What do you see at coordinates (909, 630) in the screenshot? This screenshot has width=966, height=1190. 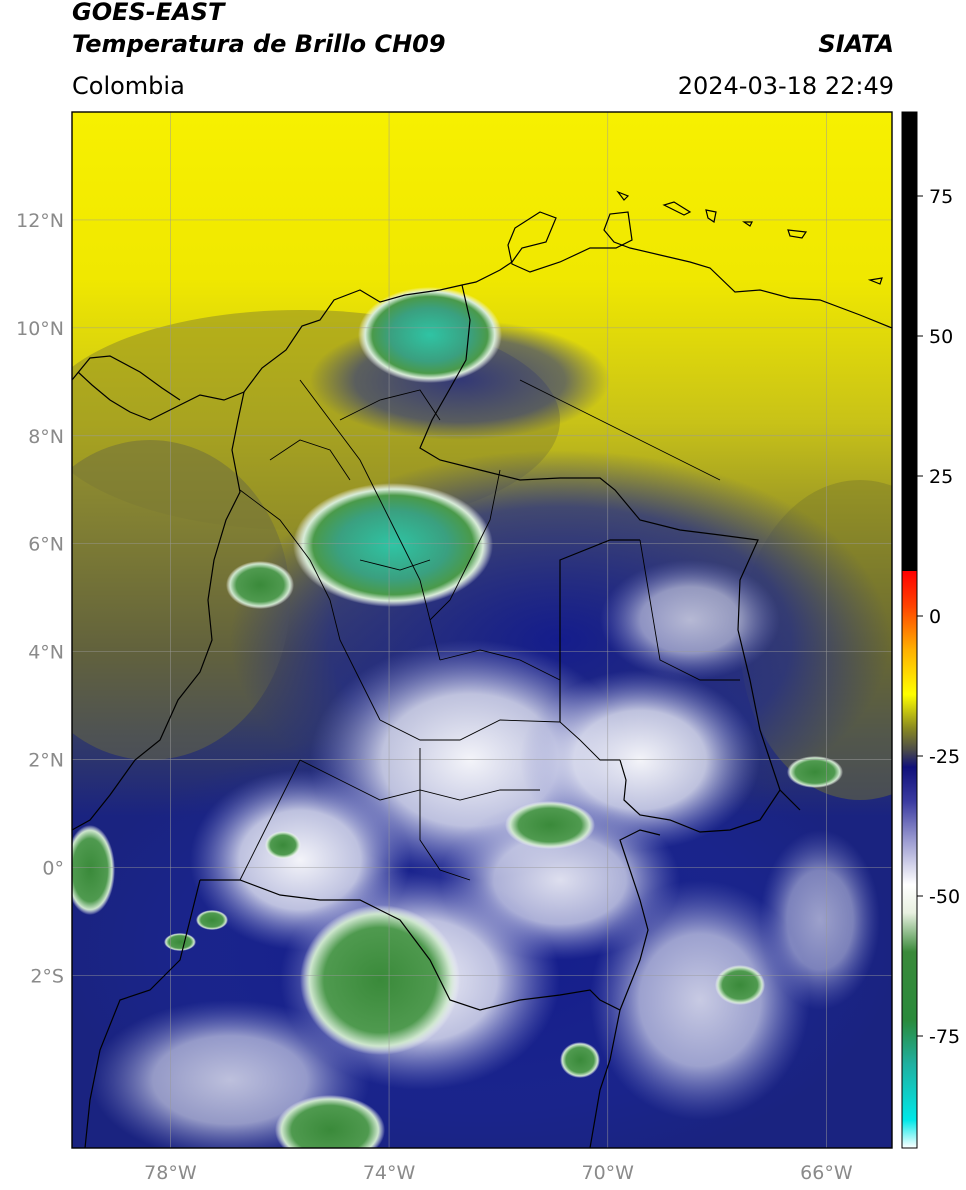 I see `colorbar` at bounding box center [909, 630].